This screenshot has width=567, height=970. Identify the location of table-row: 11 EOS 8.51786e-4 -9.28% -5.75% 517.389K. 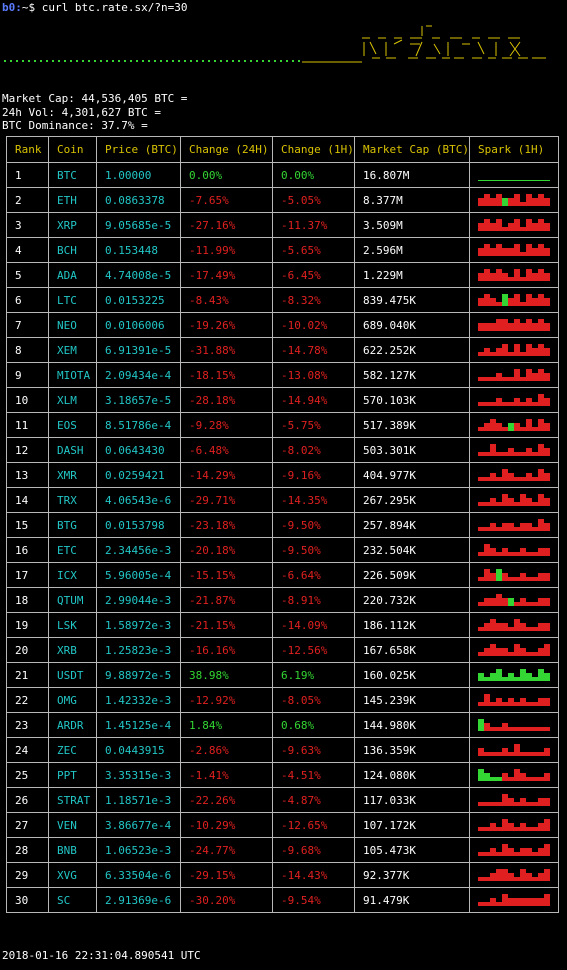
(282, 425).